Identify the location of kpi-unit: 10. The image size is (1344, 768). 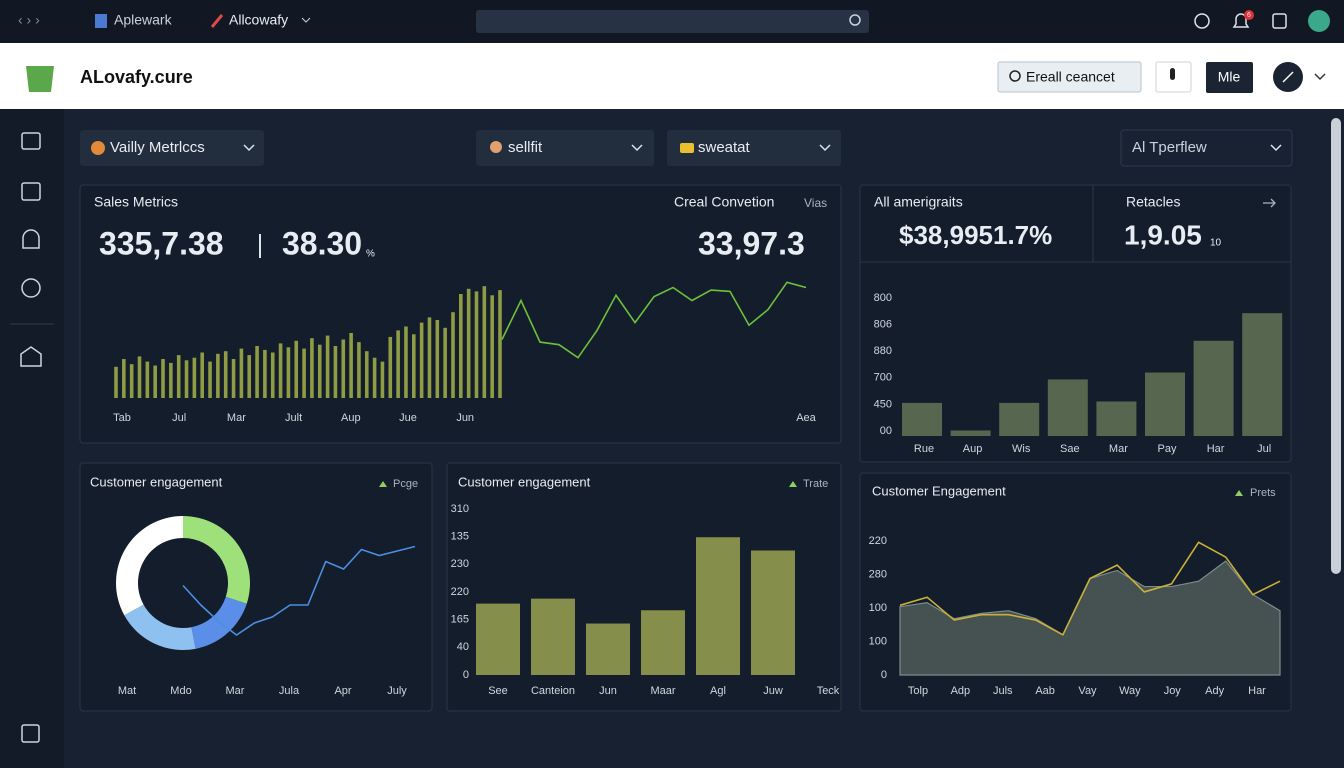
(1216, 243).